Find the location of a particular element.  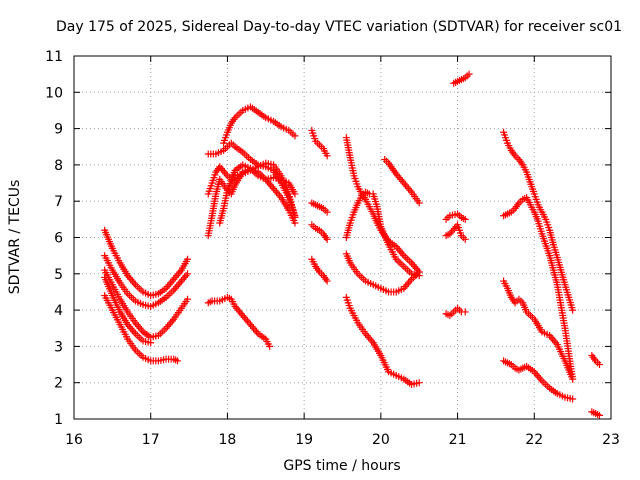

x-axis-label: GPS time / hours is located at coordinates (341, 466).